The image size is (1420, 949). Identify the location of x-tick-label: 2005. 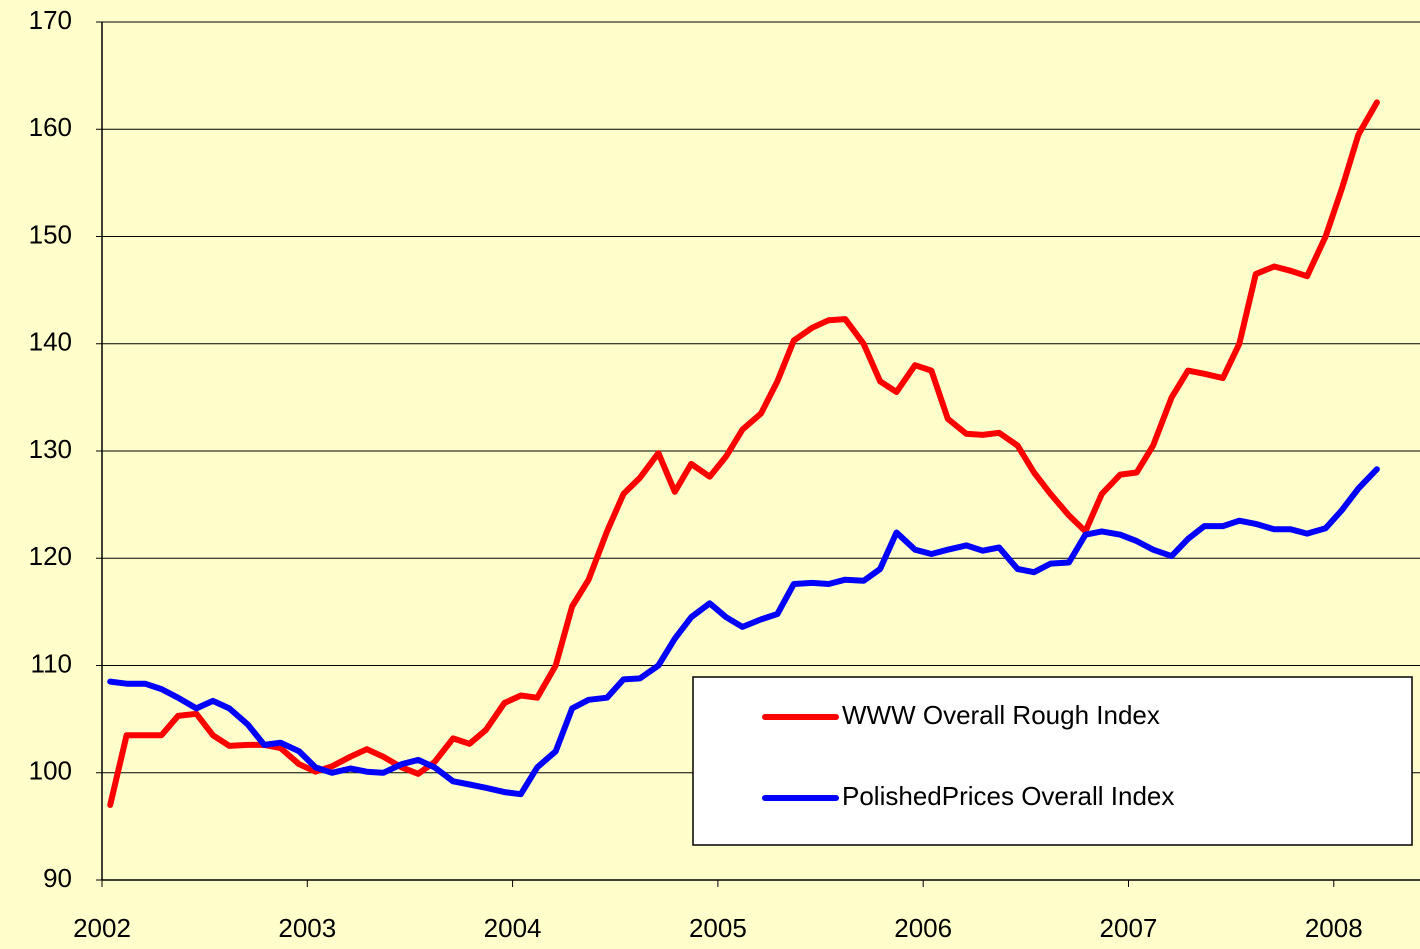
(718, 928).